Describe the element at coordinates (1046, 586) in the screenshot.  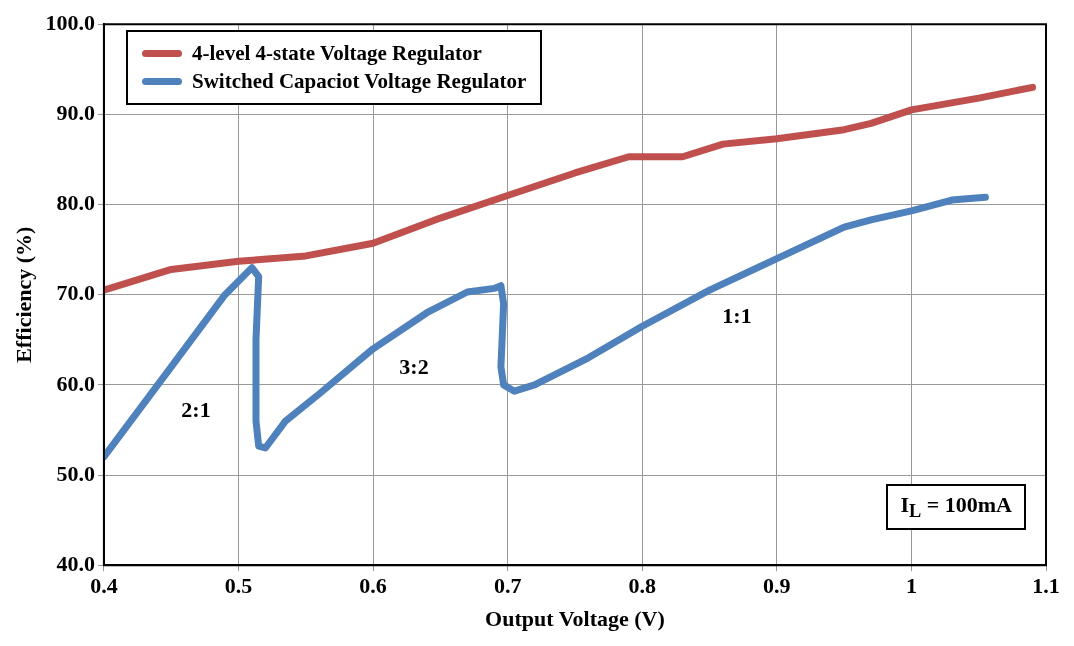
I see `x-tick-label: 1.1` at that location.